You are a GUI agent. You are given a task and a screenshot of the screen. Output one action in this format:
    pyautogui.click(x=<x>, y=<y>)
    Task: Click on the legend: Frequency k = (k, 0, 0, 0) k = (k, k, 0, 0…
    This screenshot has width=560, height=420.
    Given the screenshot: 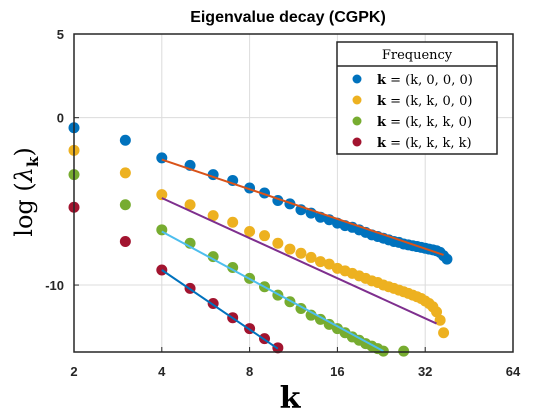 What is the action you would take?
    pyautogui.click(x=417, y=98)
    